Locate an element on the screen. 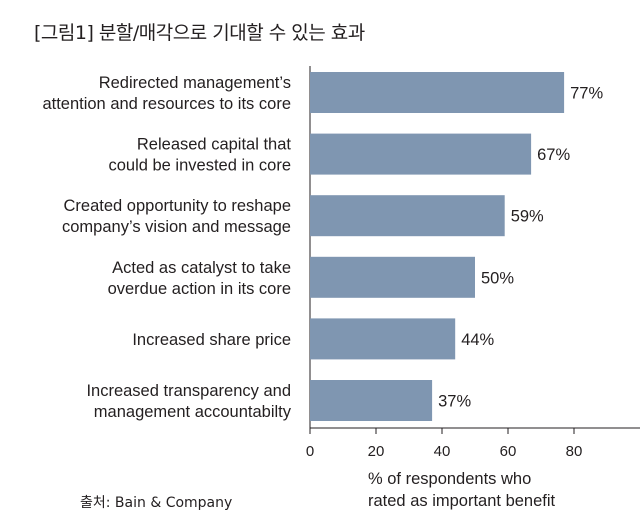  category-label: company’s vision and message is located at coordinates (176, 227).